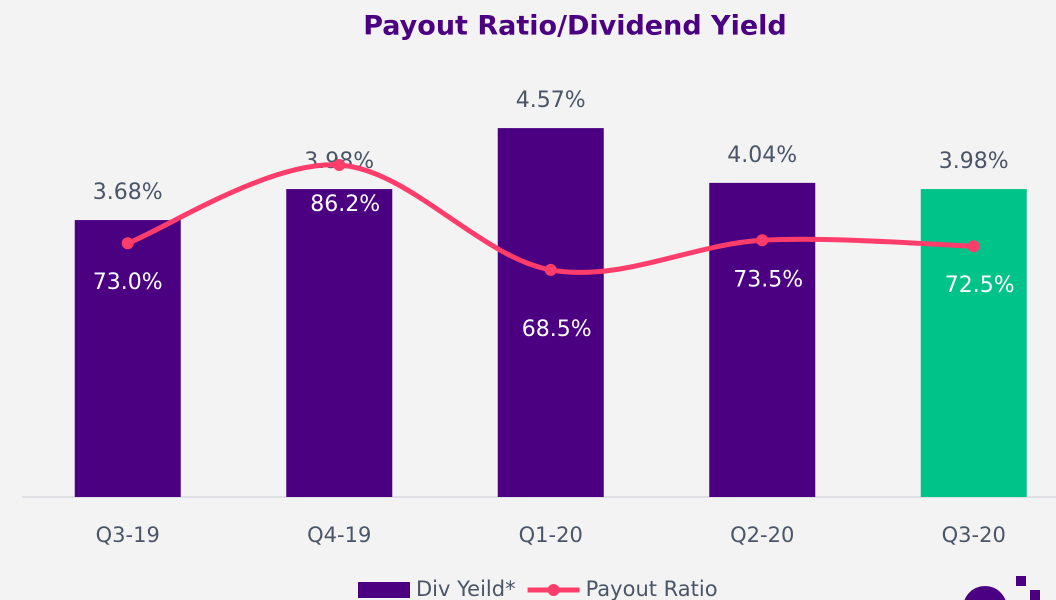 This screenshot has height=600, width=1056. I want to click on line-value-label: 73.0%, so click(128, 282).